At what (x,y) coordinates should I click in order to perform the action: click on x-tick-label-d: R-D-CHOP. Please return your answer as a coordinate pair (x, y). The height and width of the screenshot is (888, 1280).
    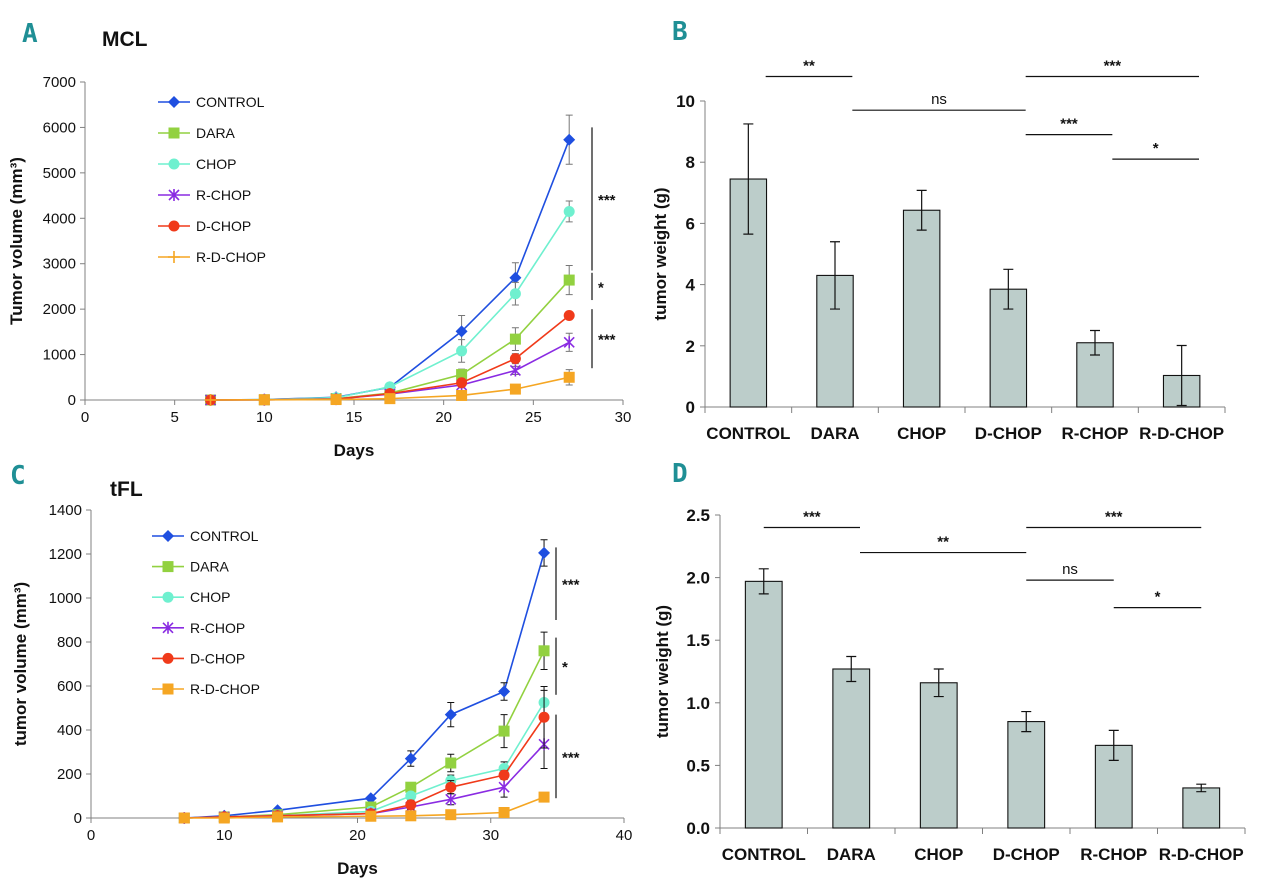
    Looking at the image, I should click on (1201, 854).